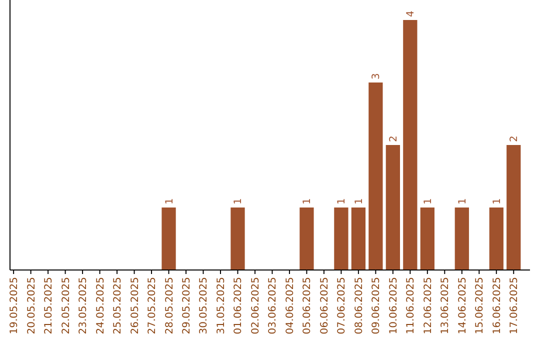  What do you see at coordinates (308, 305) in the screenshot?
I see `x-tick-label: 05.06.2025` at bounding box center [308, 305].